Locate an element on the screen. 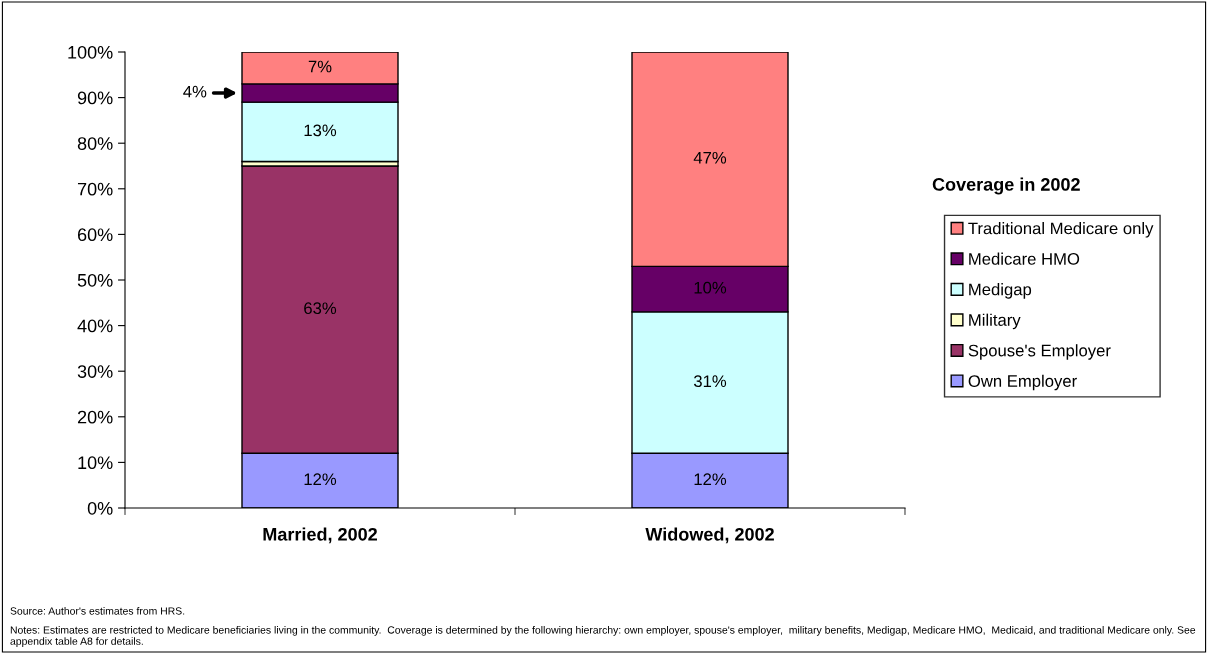 Image resolution: width=1208 pixels, height=654 pixels. legend-label: Military is located at coordinates (995, 321).